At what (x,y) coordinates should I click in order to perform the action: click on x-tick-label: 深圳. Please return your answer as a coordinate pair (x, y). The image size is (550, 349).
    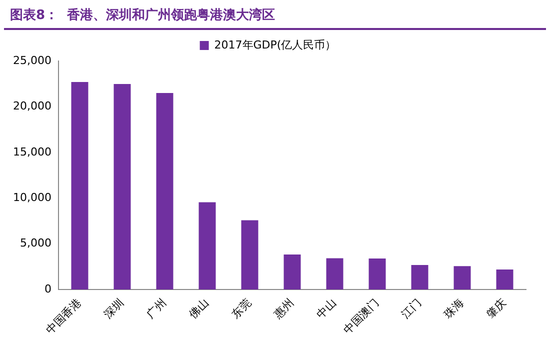
    Looking at the image, I should click on (114, 308).